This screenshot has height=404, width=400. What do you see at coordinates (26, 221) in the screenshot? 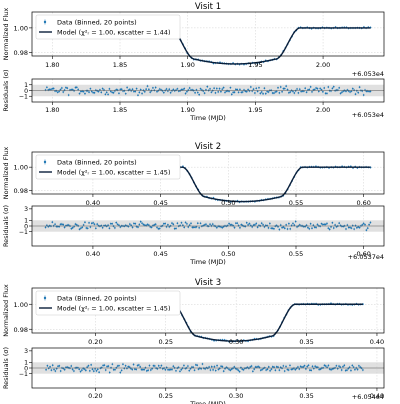
I see `residual-ytick-label: 1` at bounding box center [26, 221].